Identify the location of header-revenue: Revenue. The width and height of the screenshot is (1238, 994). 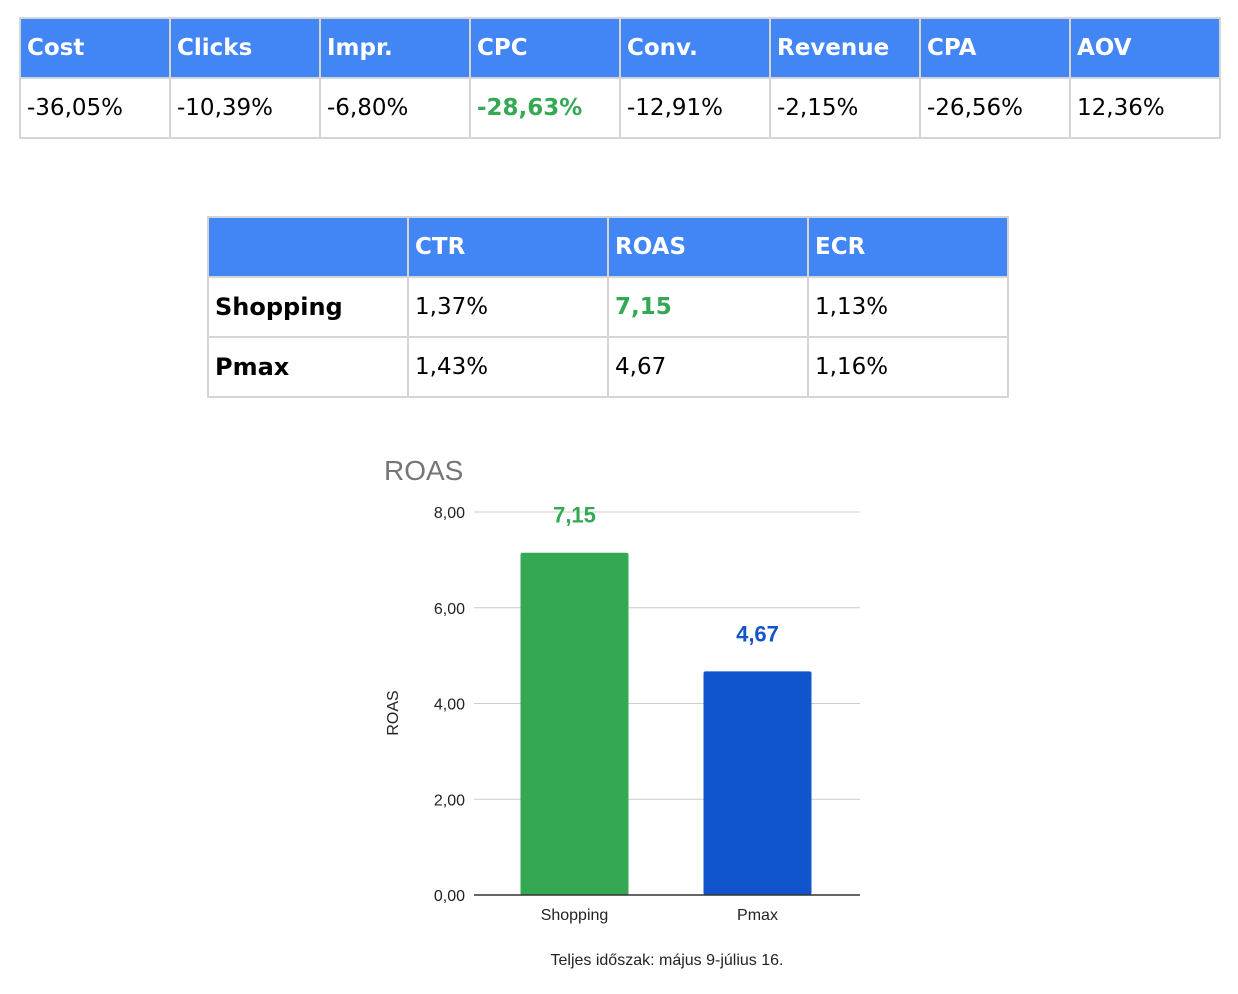
(845, 48).